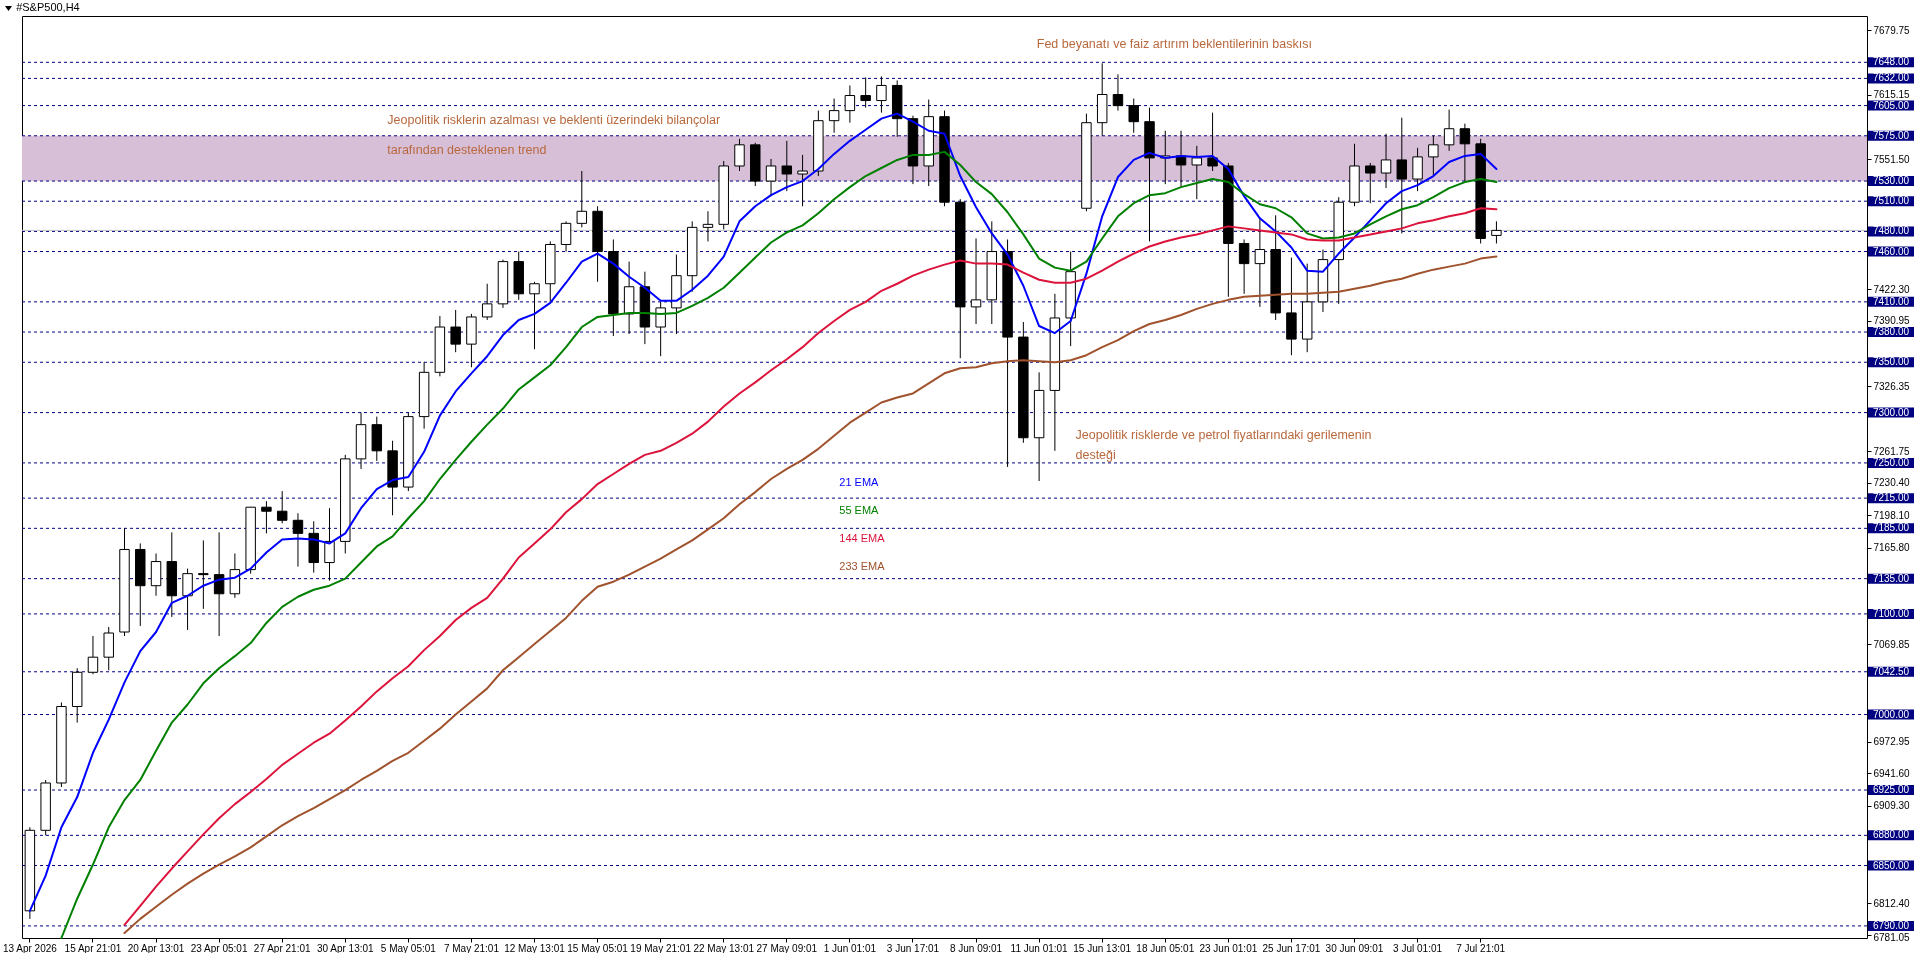 The width and height of the screenshot is (1916, 963). What do you see at coordinates (1892, 483) in the screenshot?
I see `y-tick-label: 7230.40` at bounding box center [1892, 483].